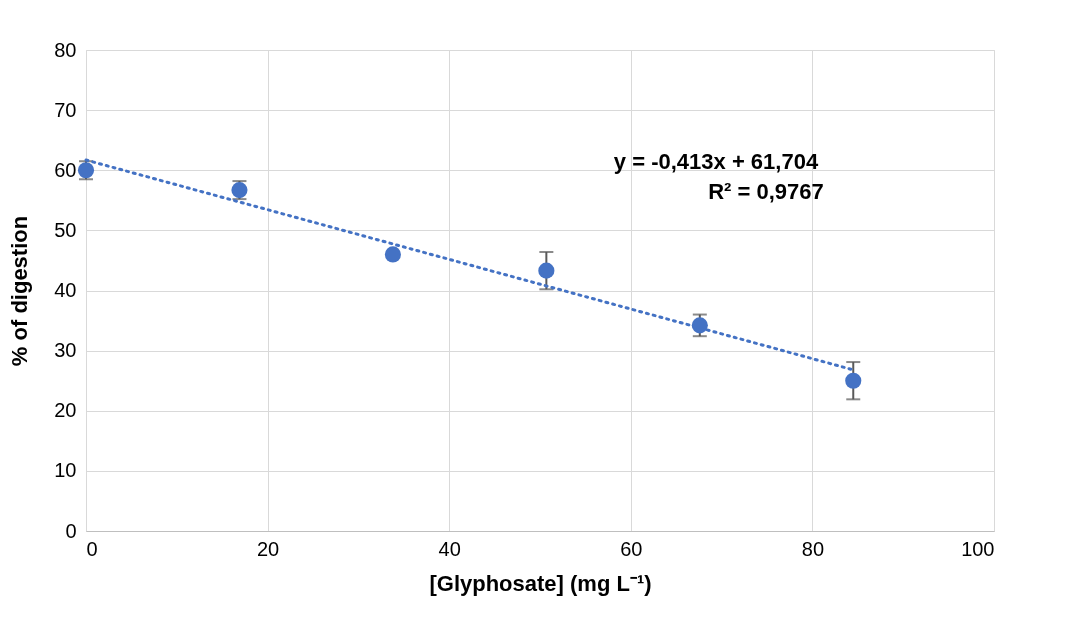 This screenshot has width=1086, height=634. Describe the element at coordinates (65, 229) in the screenshot. I see `y-tick-label: 50` at that location.